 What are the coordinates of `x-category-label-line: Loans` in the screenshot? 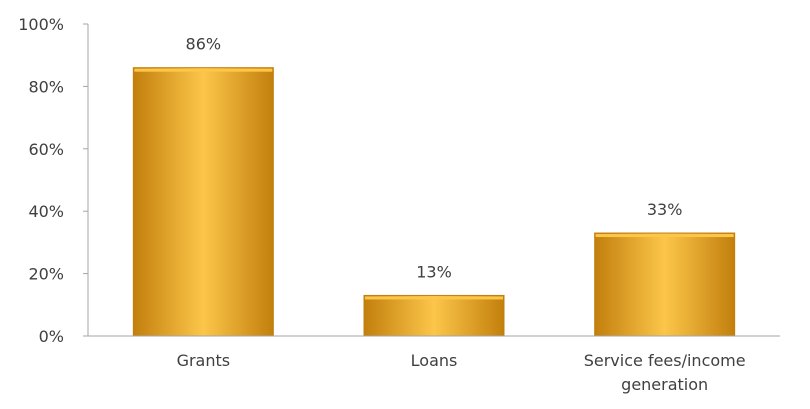 It's located at (434, 360).